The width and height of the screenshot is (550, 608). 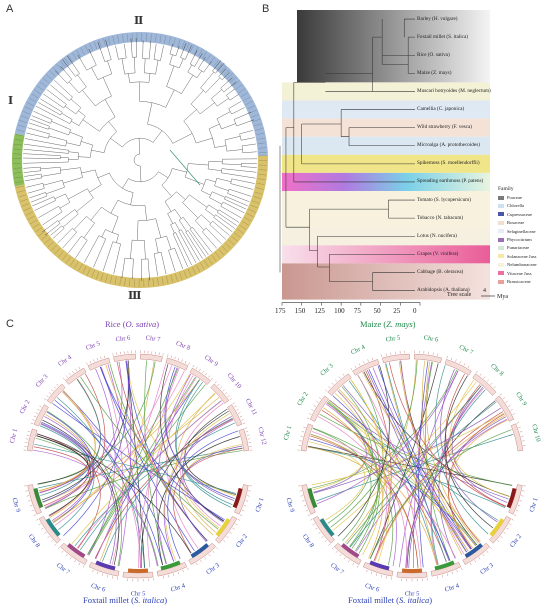 What do you see at coordinates (399, 324) in the screenshot?
I see `circos-right-title-species: Z. mays` at bounding box center [399, 324].